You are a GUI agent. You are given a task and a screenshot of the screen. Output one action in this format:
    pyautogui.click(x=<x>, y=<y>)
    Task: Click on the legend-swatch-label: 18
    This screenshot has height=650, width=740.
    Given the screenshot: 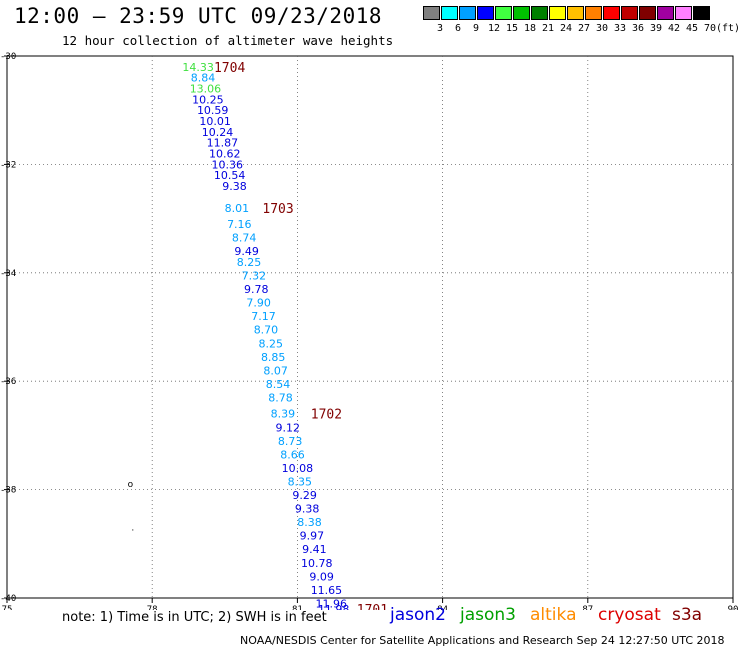 What is the action you would take?
    pyautogui.click(x=530, y=28)
    